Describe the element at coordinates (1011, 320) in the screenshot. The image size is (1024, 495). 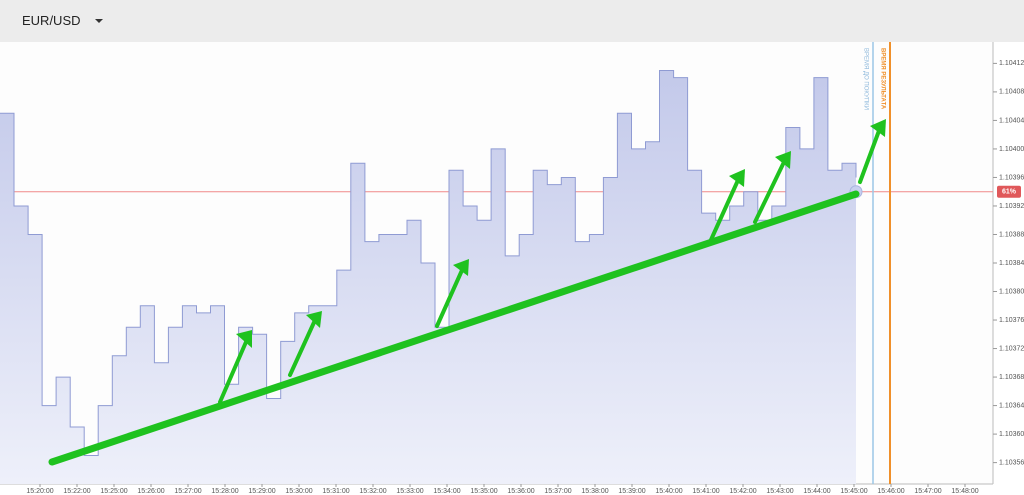
I see `y-tick-label: 1.10376` at that location.